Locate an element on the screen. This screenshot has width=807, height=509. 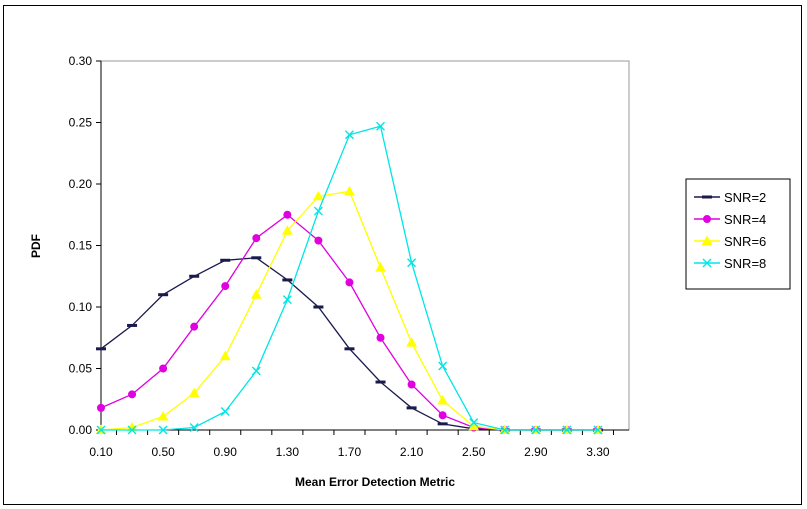
y-tick-label: 0.05 is located at coordinates (81, 369).